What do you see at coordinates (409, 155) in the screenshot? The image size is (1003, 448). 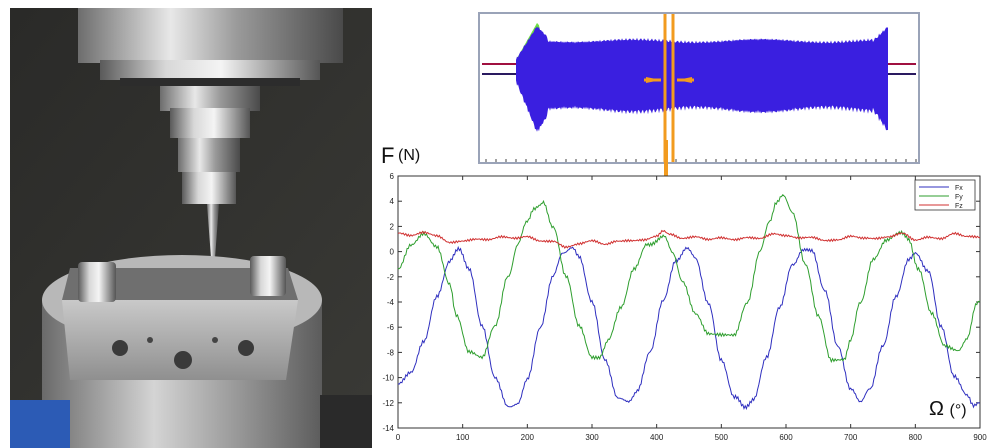 I see `y-axis-unit: (N)` at bounding box center [409, 155].